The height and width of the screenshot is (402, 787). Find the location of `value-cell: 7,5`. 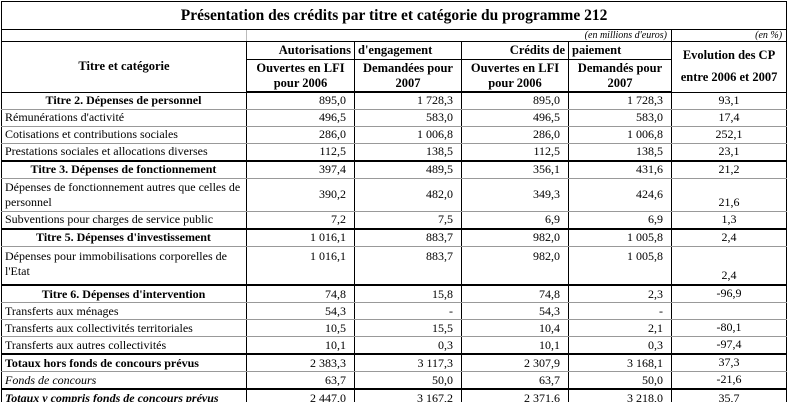

value-cell: 7,5 is located at coordinates (408, 219).